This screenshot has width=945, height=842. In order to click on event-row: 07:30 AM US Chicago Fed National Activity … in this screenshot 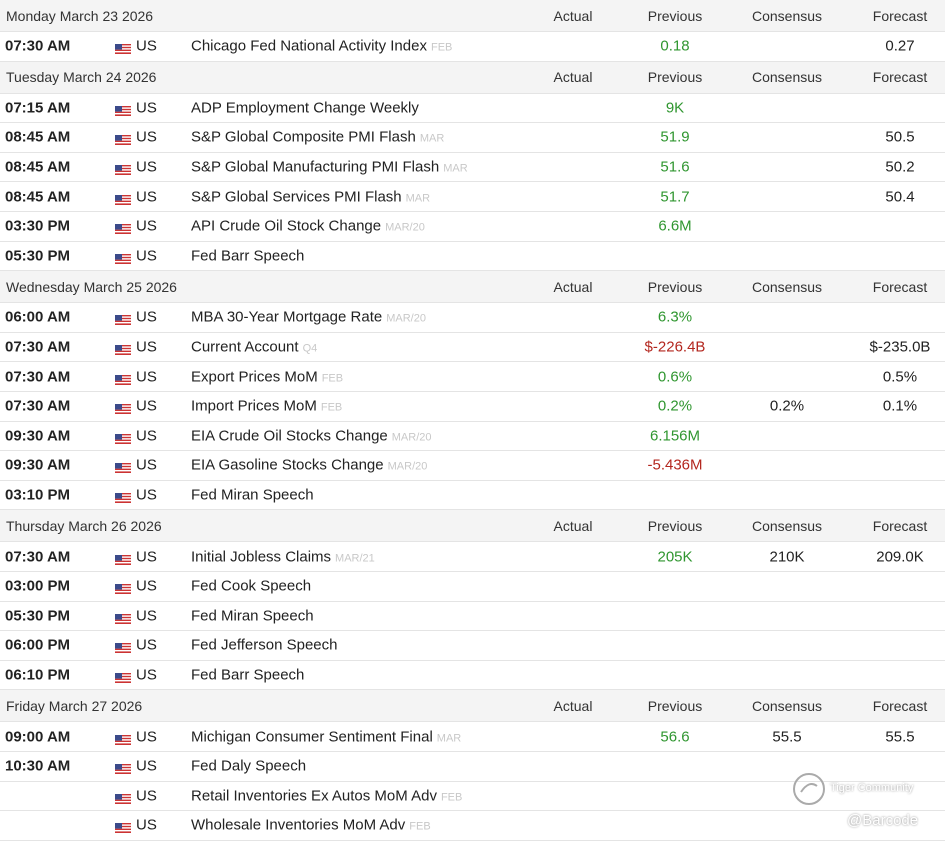, I will do `click(472, 47)`.